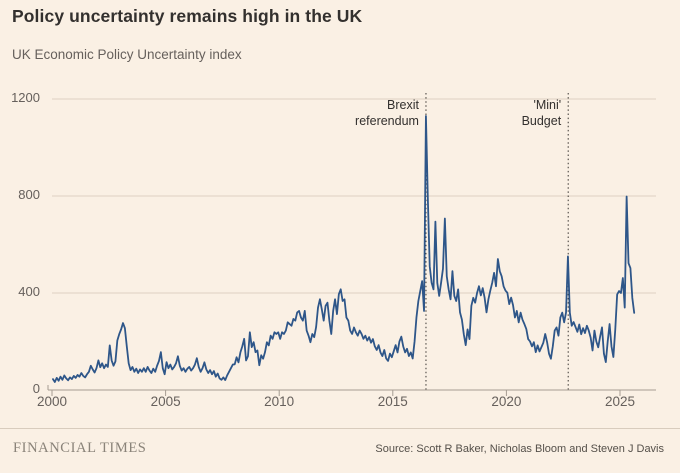  Describe the element at coordinates (52, 401) in the screenshot. I see `x-axis-label-2000: 2000` at that location.